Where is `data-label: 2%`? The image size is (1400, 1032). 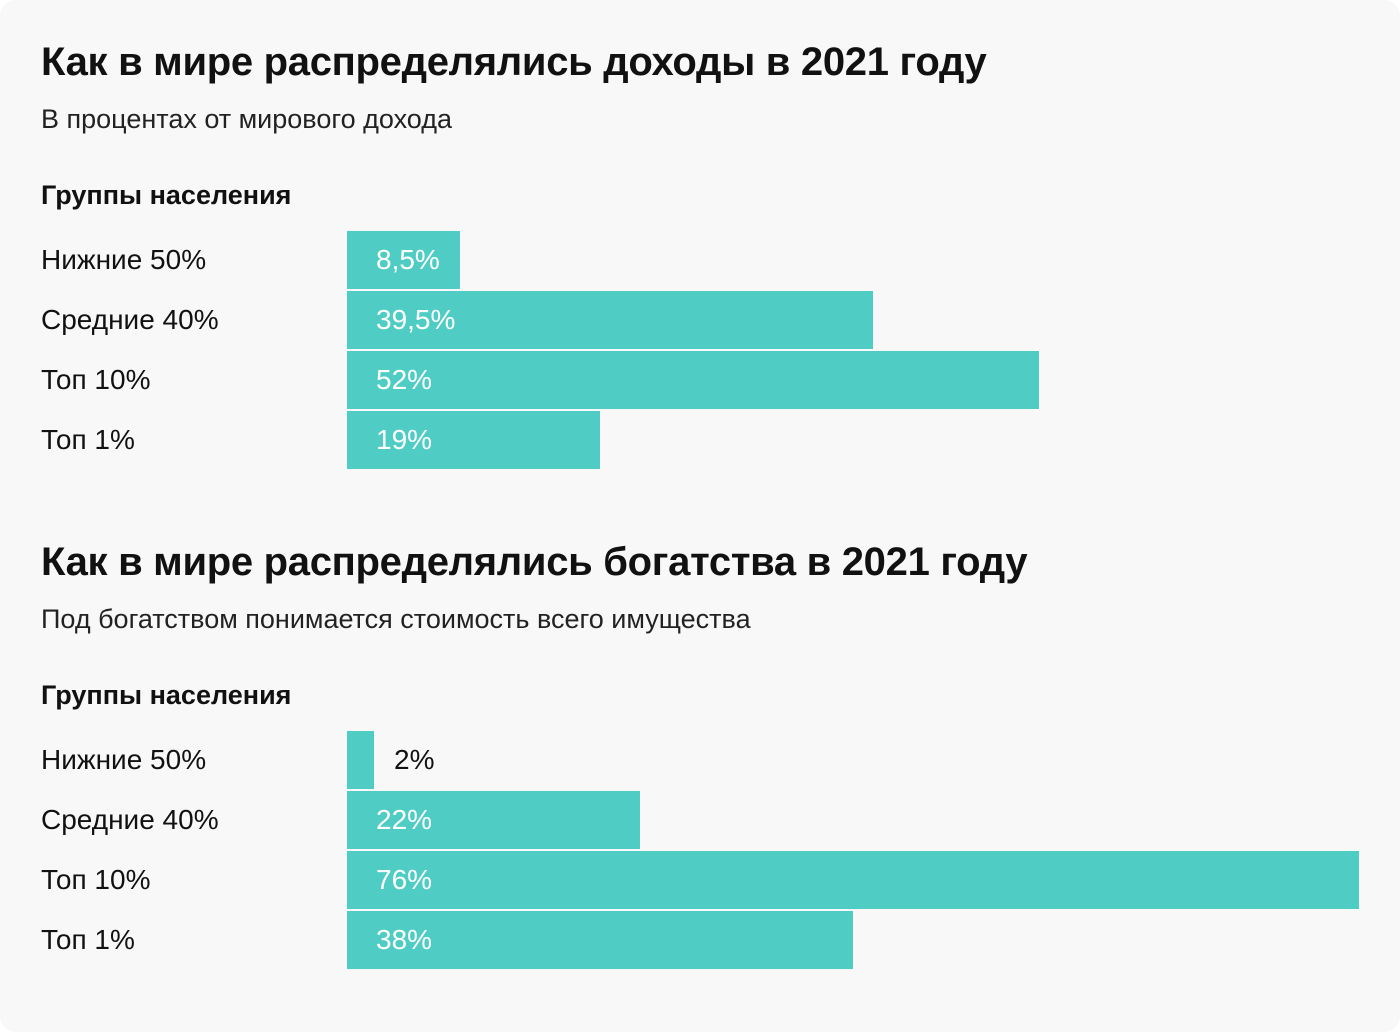
data-label: 2% is located at coordinates (414, 759).